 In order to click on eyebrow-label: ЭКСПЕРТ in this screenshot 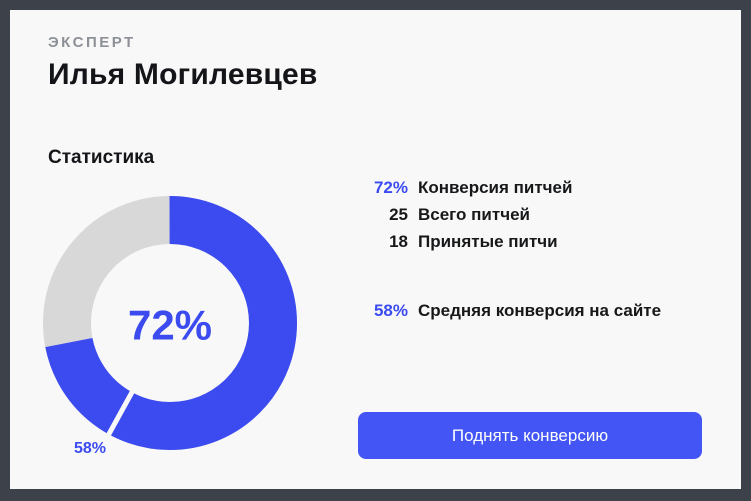, I will do `click(92, 42)`.